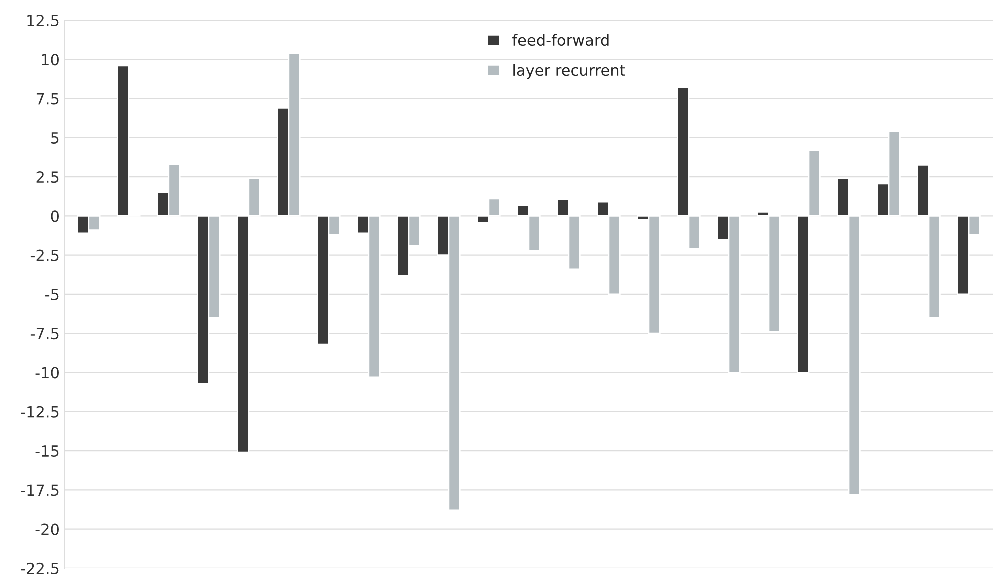  I want to click on legend-label: layer recurrent, so click(570, 72).